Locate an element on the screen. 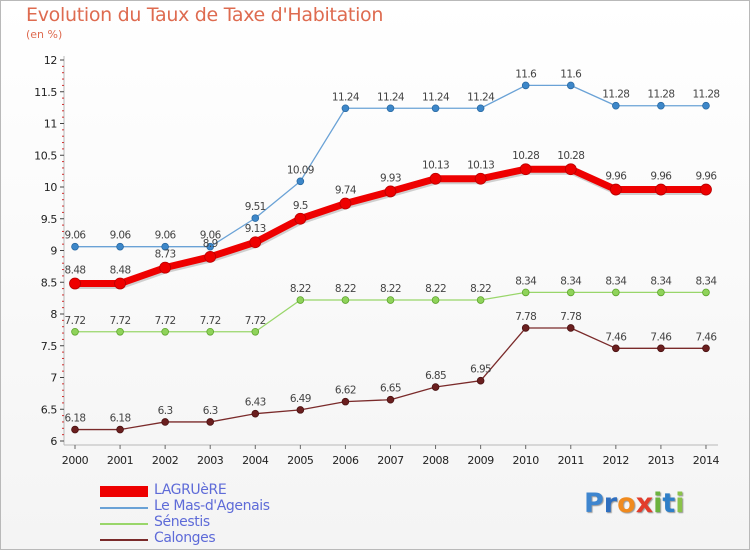 This screenshot has height=550, width=750. legend-label: LAGRUèRE is located at coordinates (190, 490).